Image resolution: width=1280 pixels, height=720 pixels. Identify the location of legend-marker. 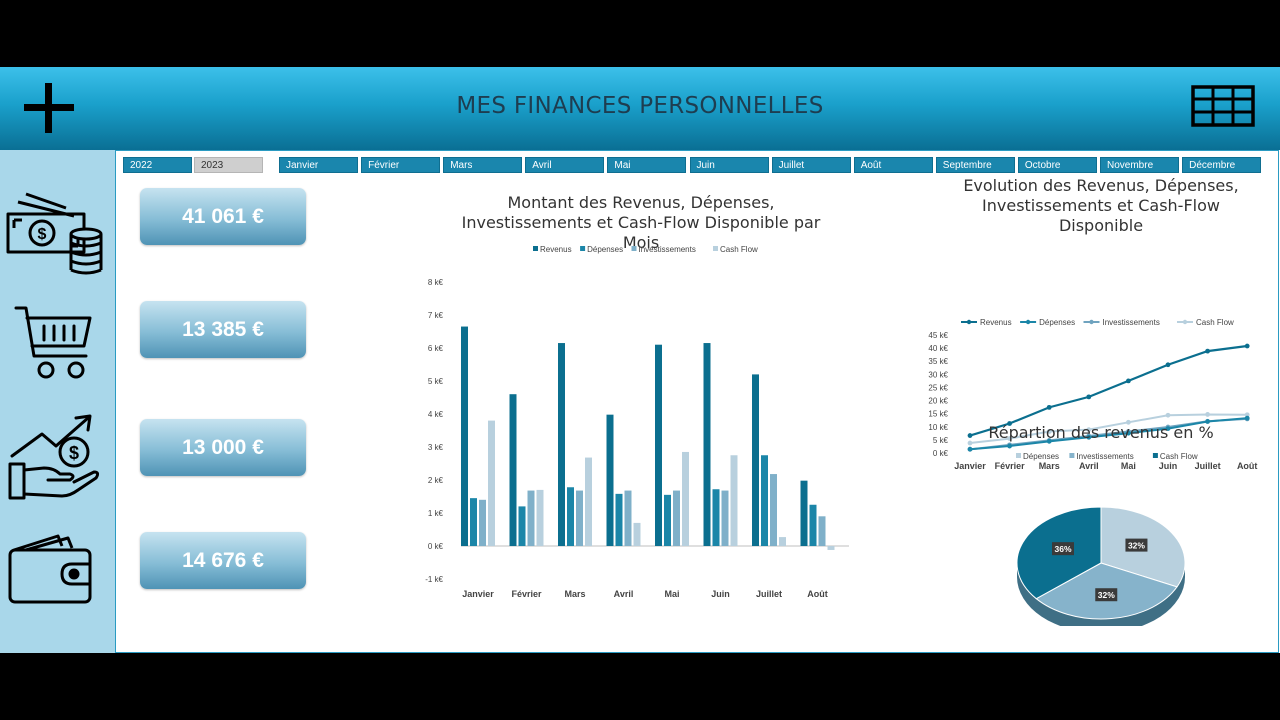
(969, 322).